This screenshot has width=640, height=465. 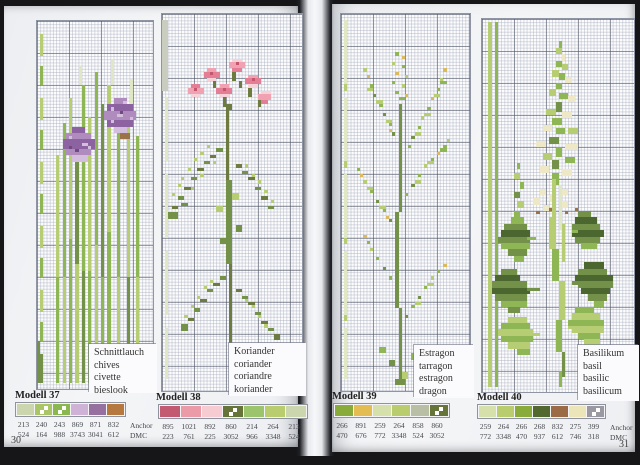 I want to click on herb-name-line: basilic, so click(x=596, y=378).